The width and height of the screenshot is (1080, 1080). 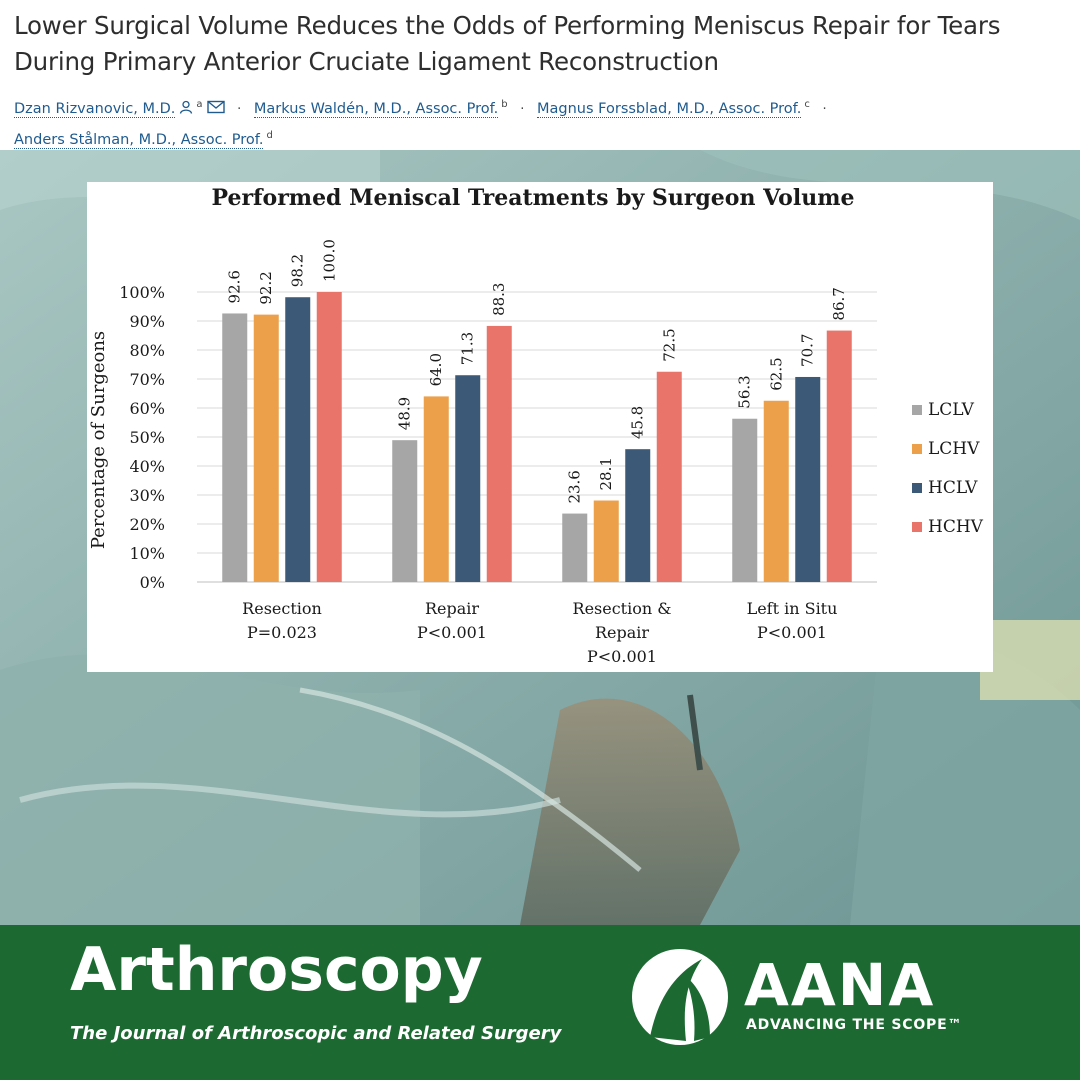 I want to click on data-label: 71.3, so click(x=468, y=348).